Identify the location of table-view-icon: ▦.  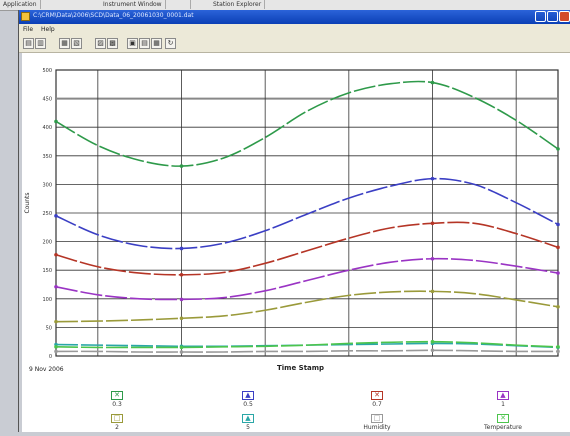
(156, 43).